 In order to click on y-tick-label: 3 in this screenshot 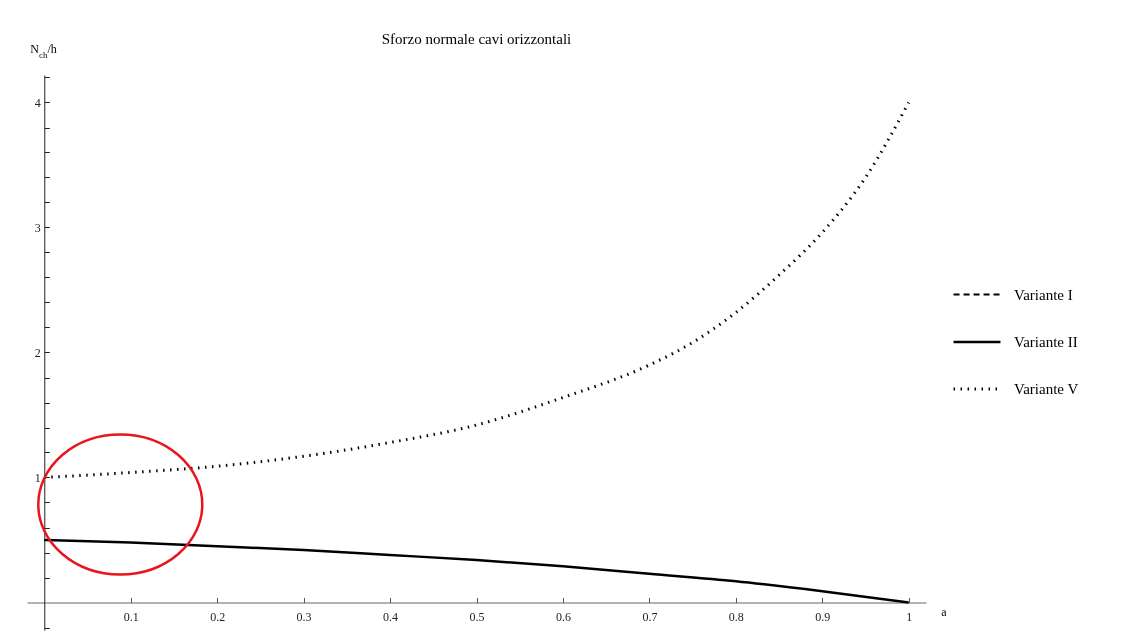, I will do `click(37, 228)`.